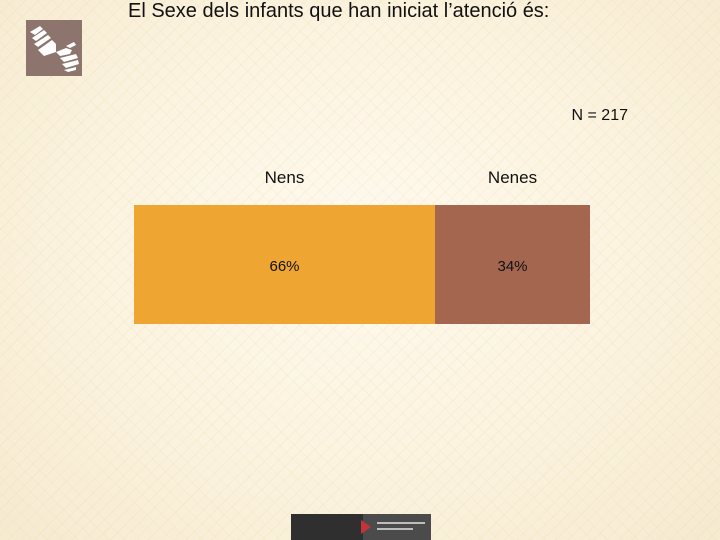 The image size is (720, 540). What do you see at coordinates (361, 527) in the screenshot?
I see `dapsi-cerdanyola-logo` at bounding box center [361, 527].